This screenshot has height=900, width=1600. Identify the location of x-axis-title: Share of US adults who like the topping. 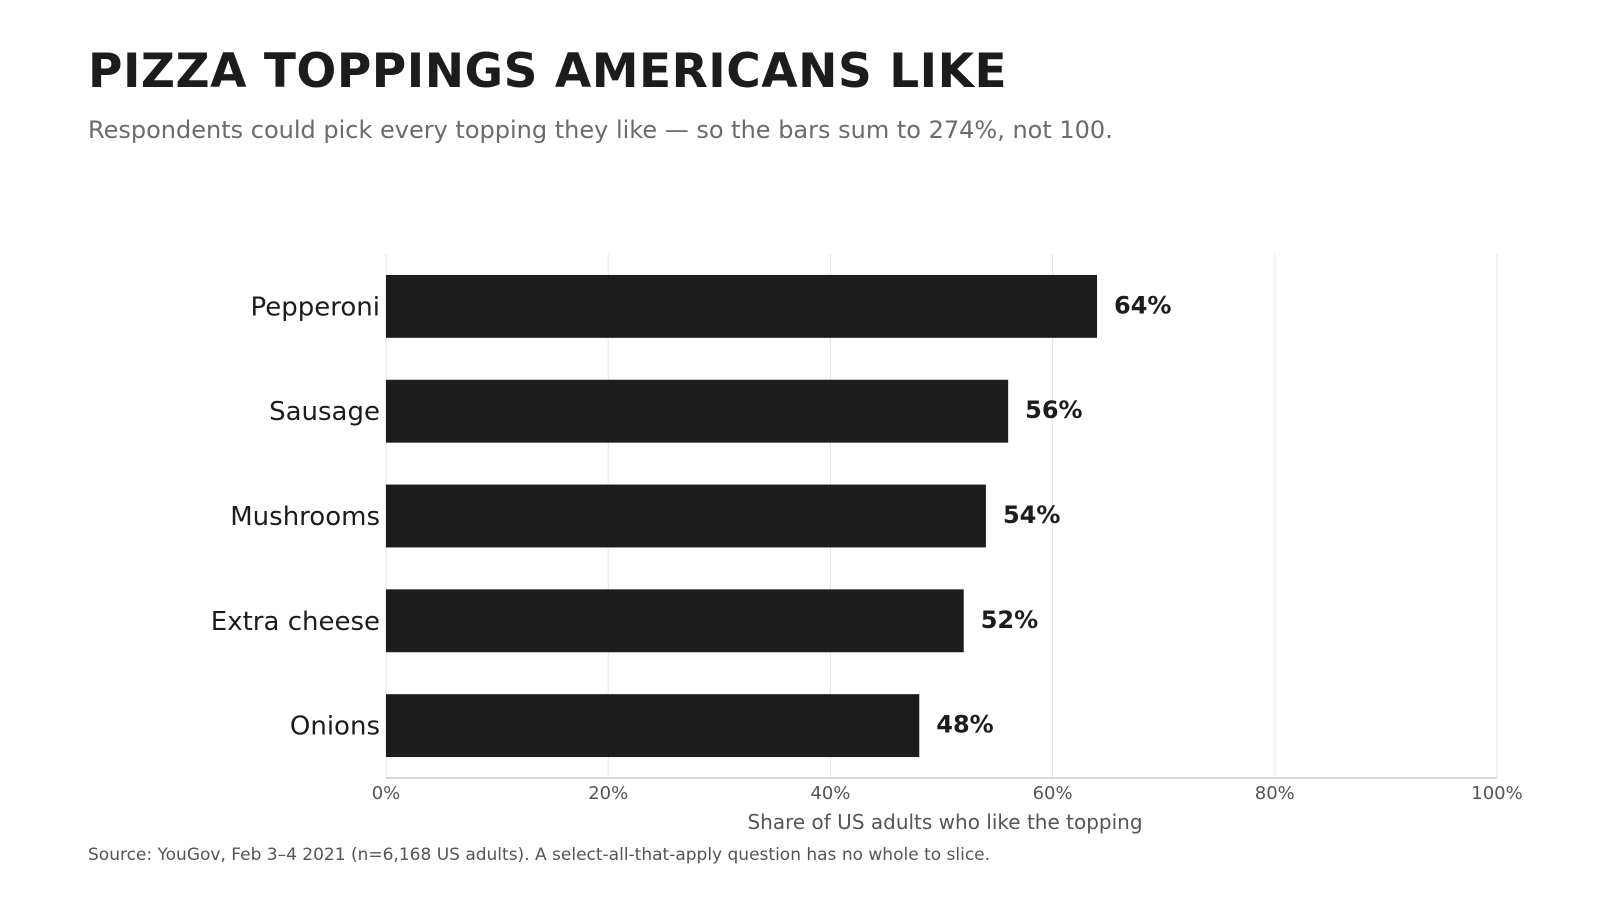
(944, 822).